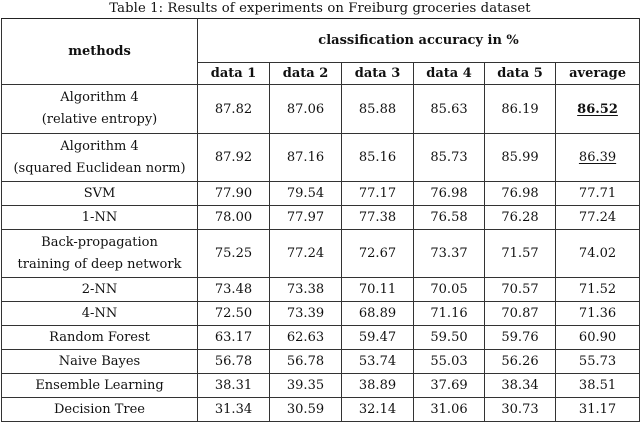  What do you see at coordinates (99, 157) in the screenshot?
I see `method-cell: Algorithm 4 (squared Euclidean norm)` at bounding box center [99, 157].